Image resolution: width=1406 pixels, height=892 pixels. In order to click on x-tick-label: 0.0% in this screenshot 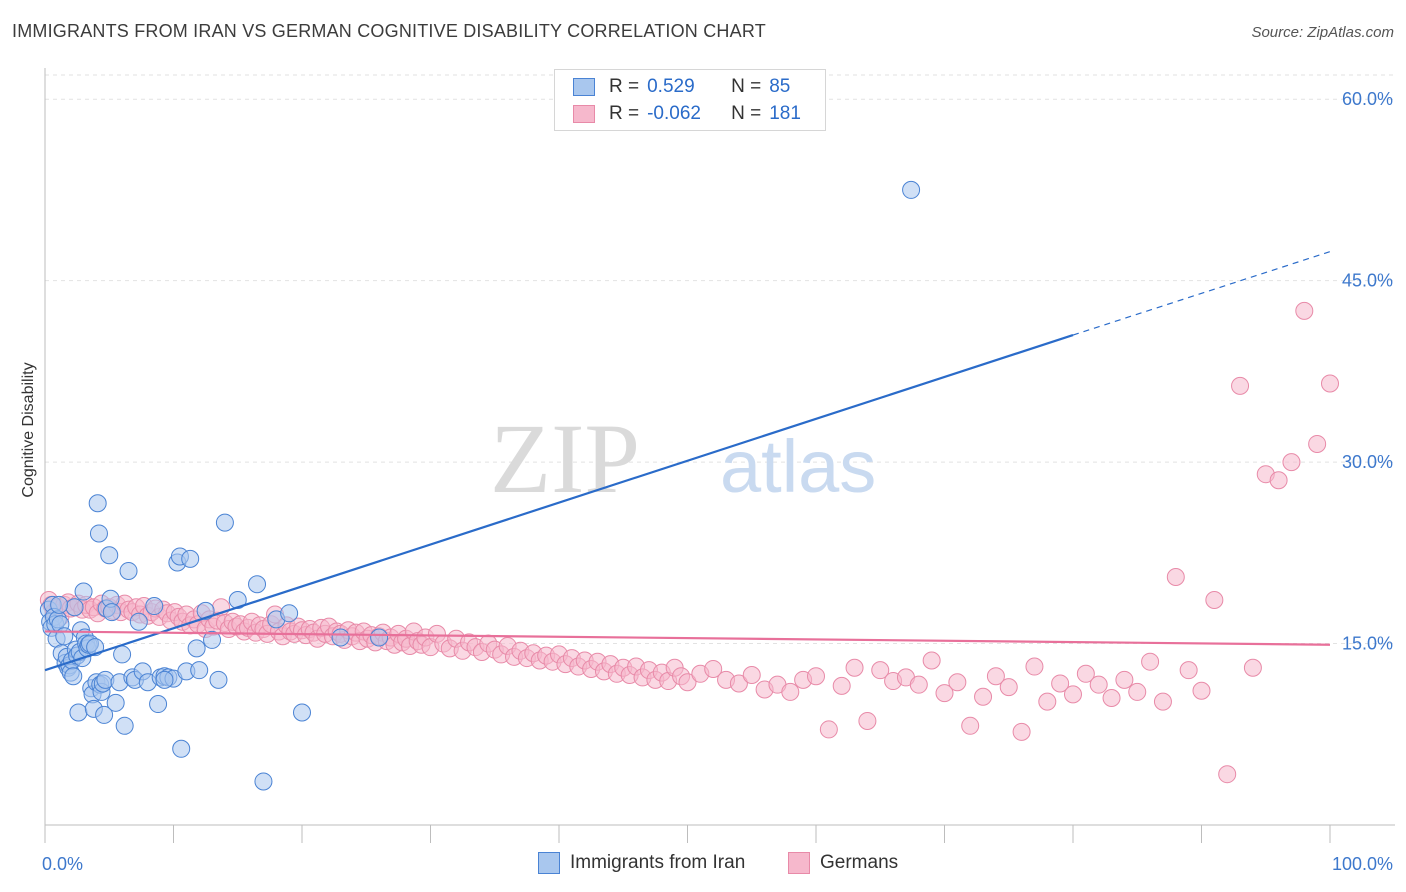, I will do `click(62, 864)`.